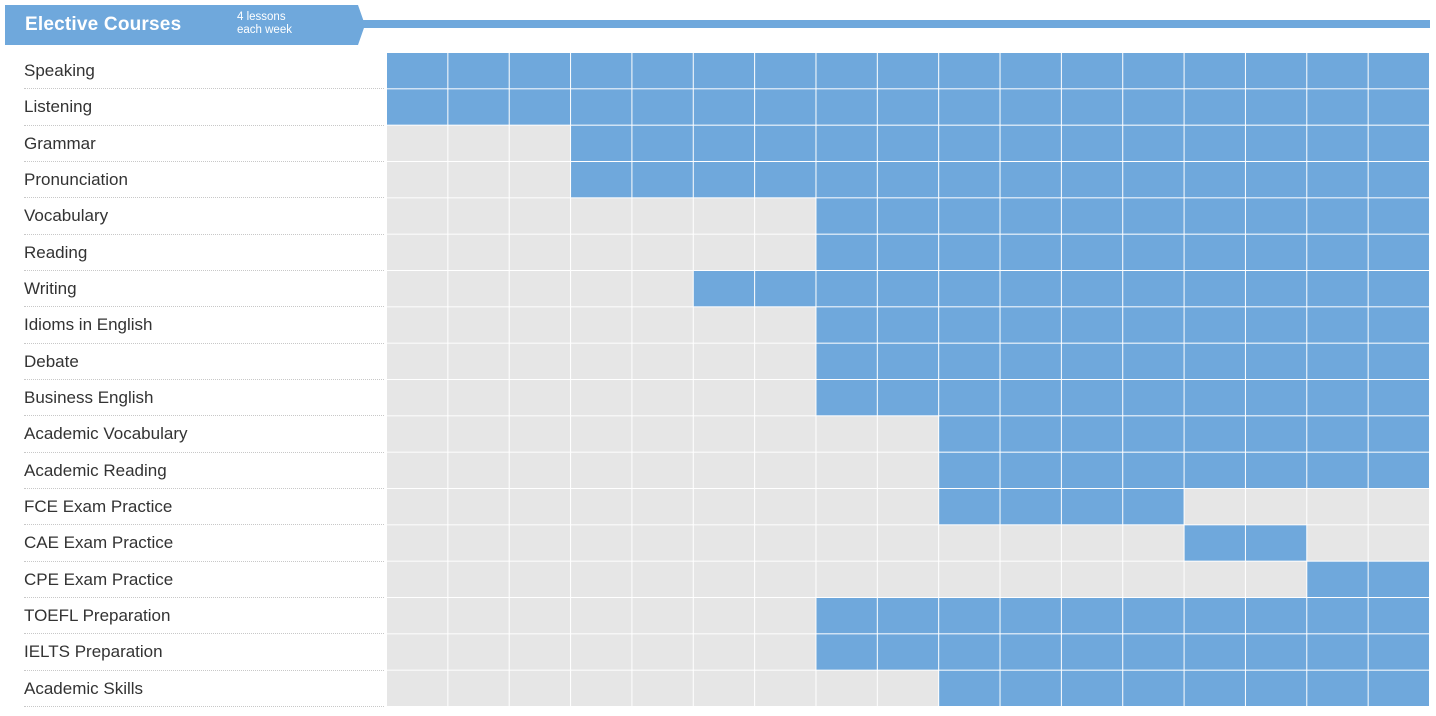  What do you see at coordinates (204, 652) in the screenshot?
I see `course-label: IELTS Preparation` at bounding box center [204, 652].